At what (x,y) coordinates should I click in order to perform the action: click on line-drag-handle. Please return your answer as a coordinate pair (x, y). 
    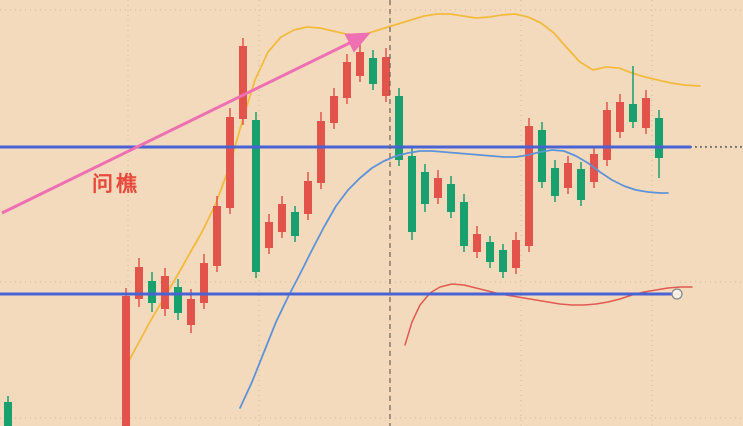
    Looking at the image, I should click on (677, 294).